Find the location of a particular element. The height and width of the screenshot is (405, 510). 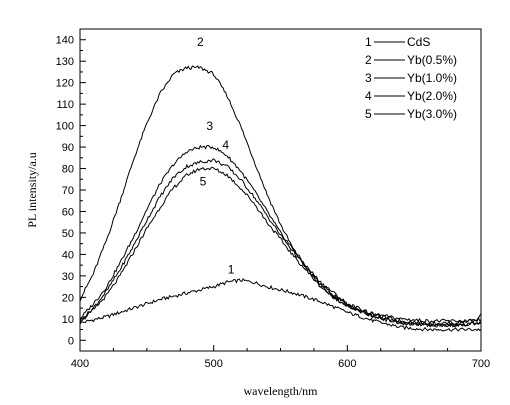

y-tick-label: 30 is located at coordinates (68, 277).